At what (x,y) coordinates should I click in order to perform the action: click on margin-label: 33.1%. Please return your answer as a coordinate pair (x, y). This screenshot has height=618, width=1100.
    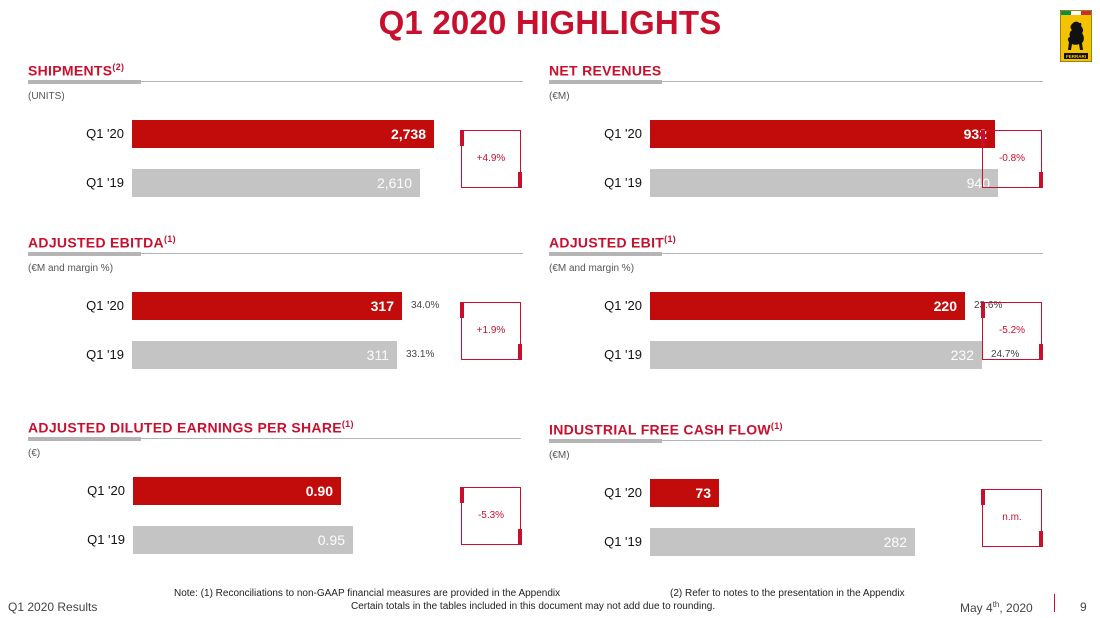
    Looking at the image, I should click on (420, 354).